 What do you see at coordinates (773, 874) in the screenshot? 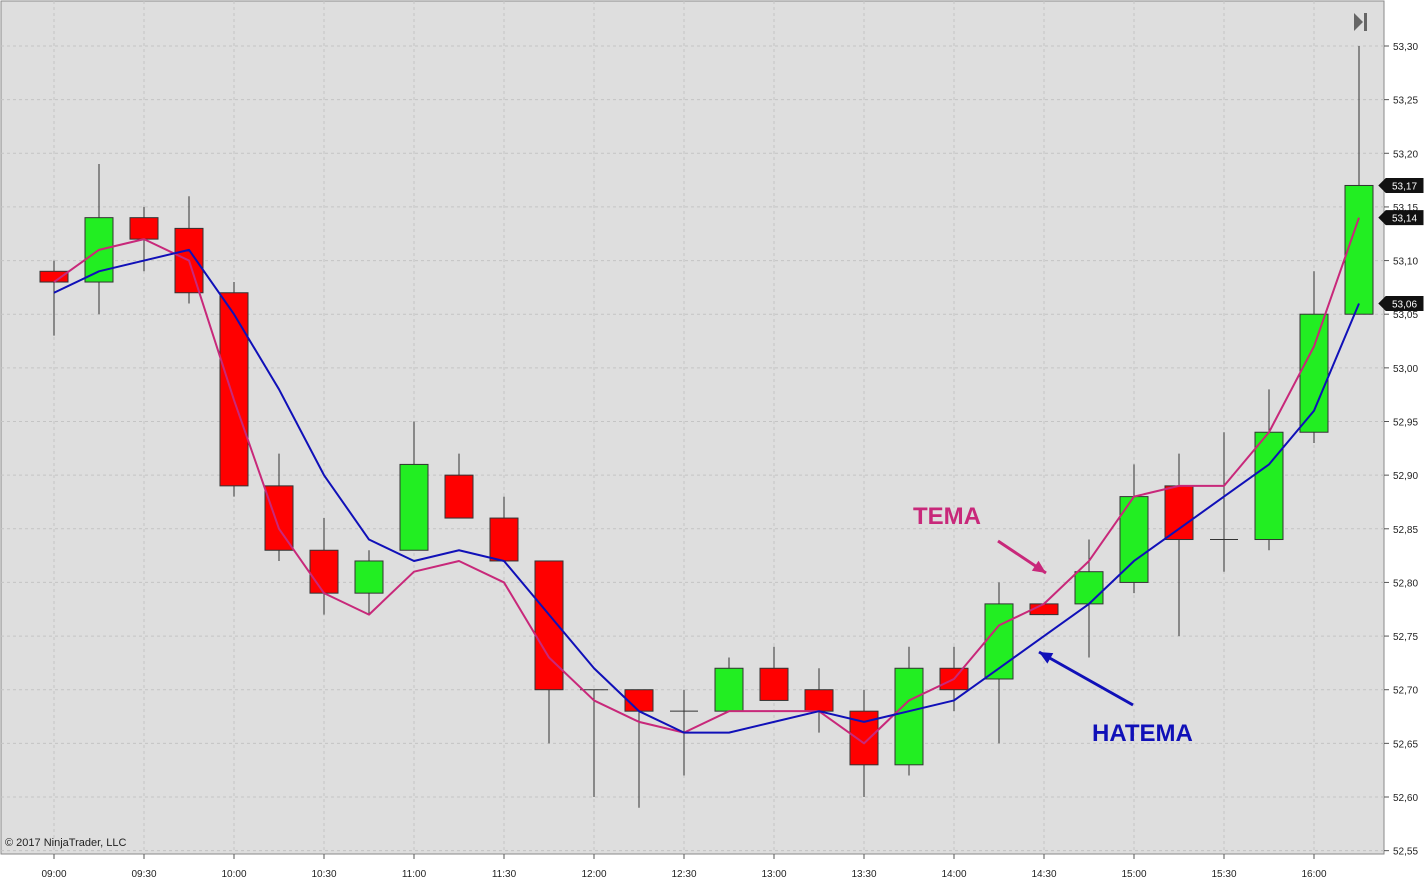
I see `x-tick-label: 13:00` at bounding box center [773, 874].